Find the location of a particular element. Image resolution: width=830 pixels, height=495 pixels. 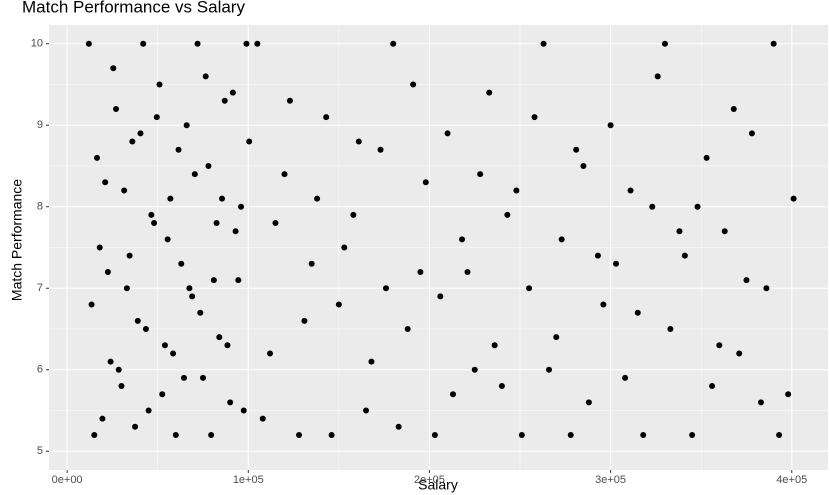

y-tick-label: 8 is located at coordinates (40, 207).